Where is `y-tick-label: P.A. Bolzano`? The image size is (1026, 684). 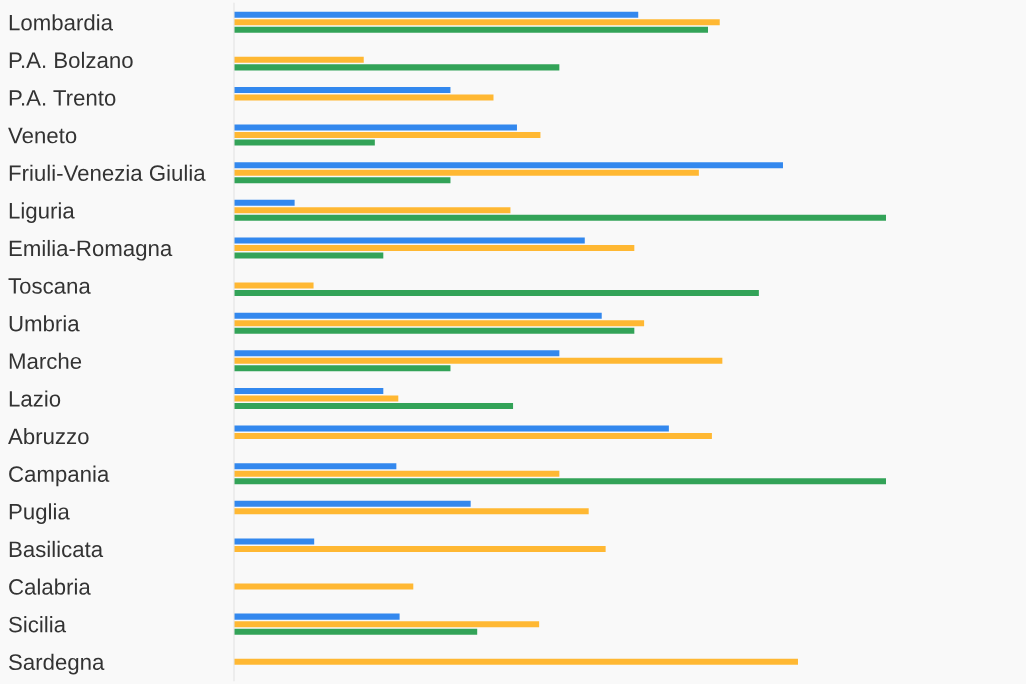 y-tick-label: P.A. Bolzano is located at coordinates (71, 60).